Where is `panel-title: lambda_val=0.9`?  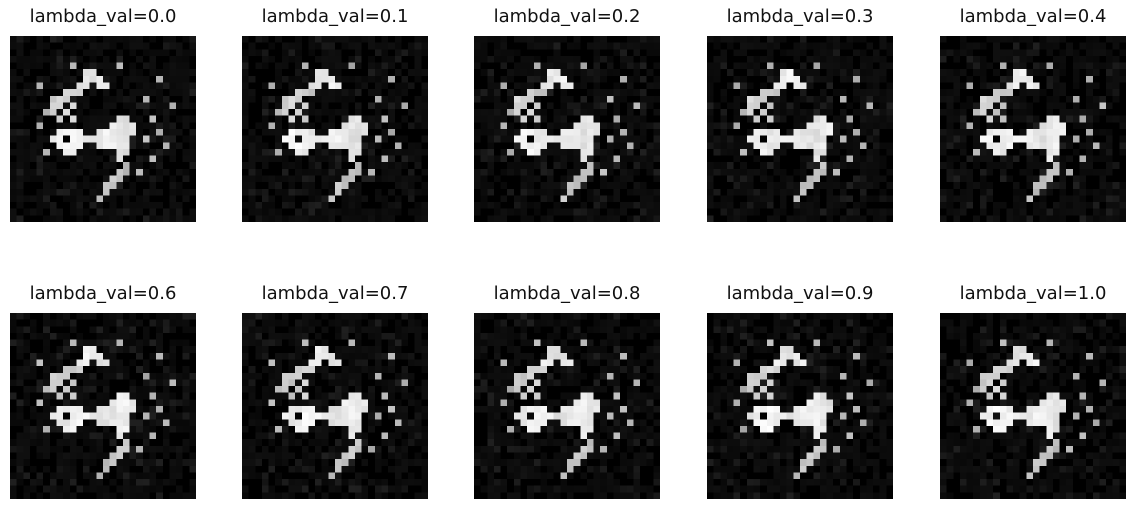
panel-title: lambda_val=0.9 is located at coordinates (800, 293).